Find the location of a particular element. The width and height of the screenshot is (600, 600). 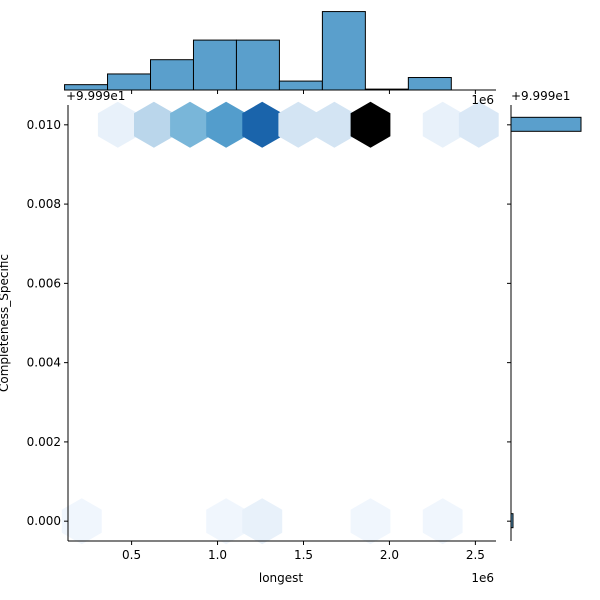

right-marginal-histogram is located at coordinates (544, 323).